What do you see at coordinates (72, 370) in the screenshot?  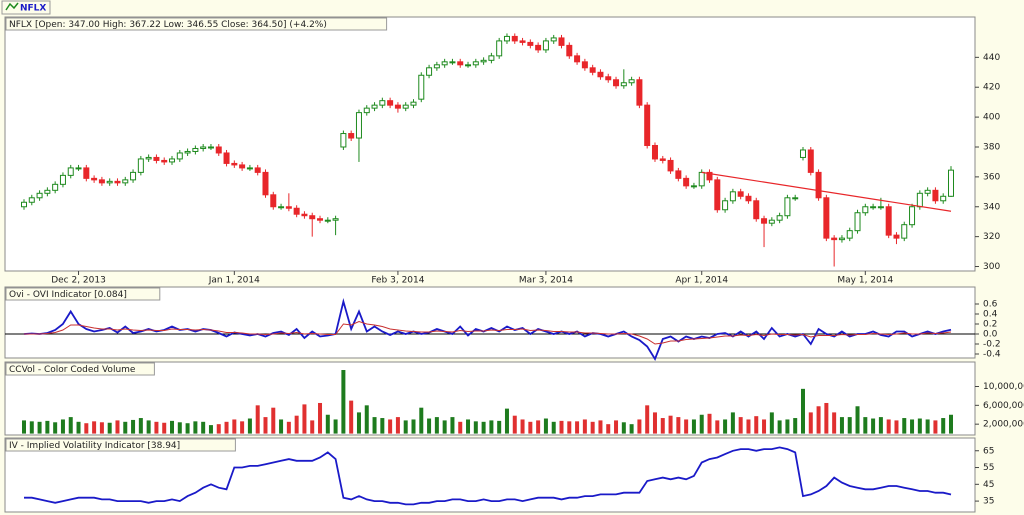 I see `panel-header: CCVol - Color Coded Volume` at bounding box center [72, 370].